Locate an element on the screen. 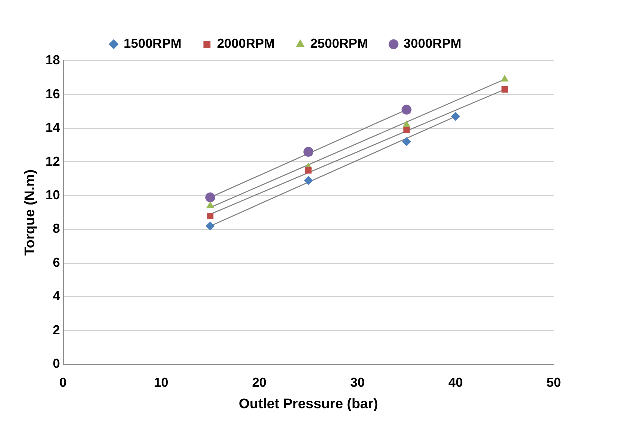 The height and width of the screenshot is (428, 632). legend-label: 2500RPM is located at coordinates (339, 44).